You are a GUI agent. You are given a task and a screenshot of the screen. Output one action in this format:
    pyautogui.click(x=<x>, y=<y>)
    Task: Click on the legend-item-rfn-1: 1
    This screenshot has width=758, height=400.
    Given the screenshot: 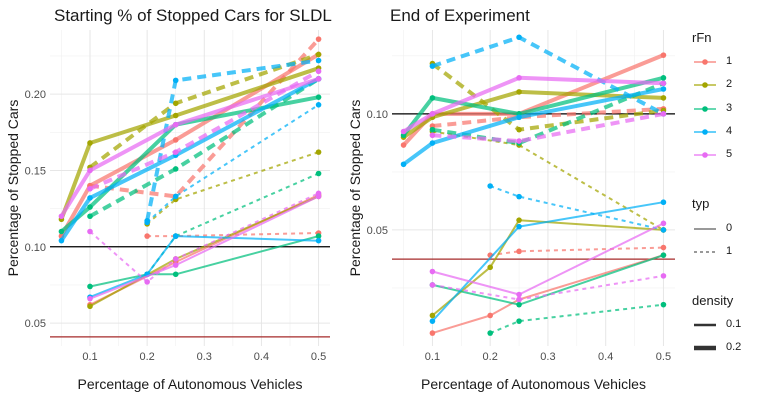 What is the action you would take?
    pyautogui.click(x=725, y=62)
    